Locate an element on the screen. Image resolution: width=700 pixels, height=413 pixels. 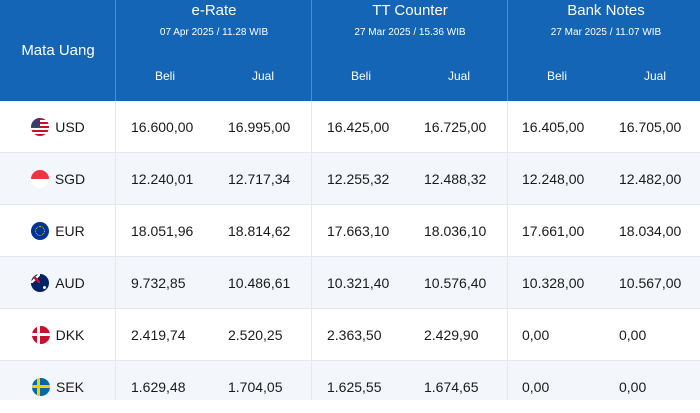
e-rate-title: e-Rate is located at coordinates (214, 10).